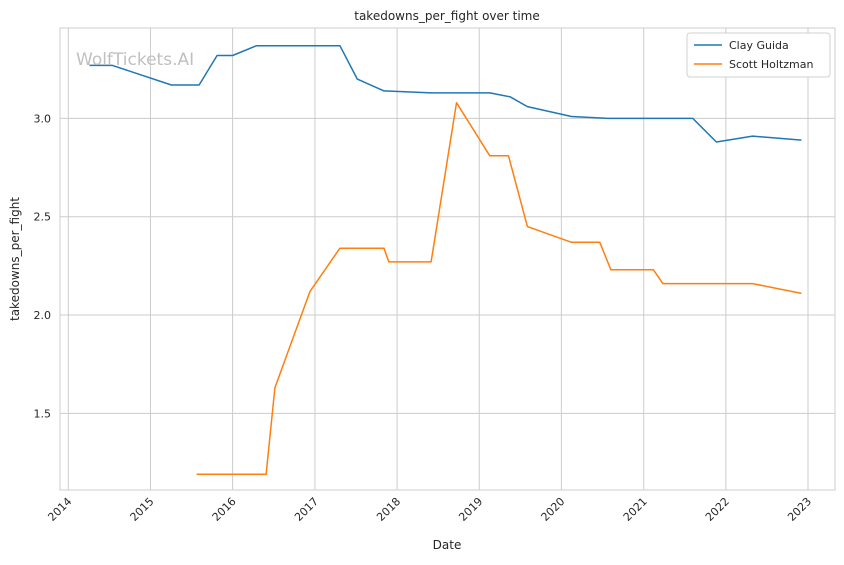 The width and height of the screenshot is (844, 565). What do you see at coordinates (717, 509) in the screenshot?
I see `x-tick-label: 2022` at bounding box center [717, 509].